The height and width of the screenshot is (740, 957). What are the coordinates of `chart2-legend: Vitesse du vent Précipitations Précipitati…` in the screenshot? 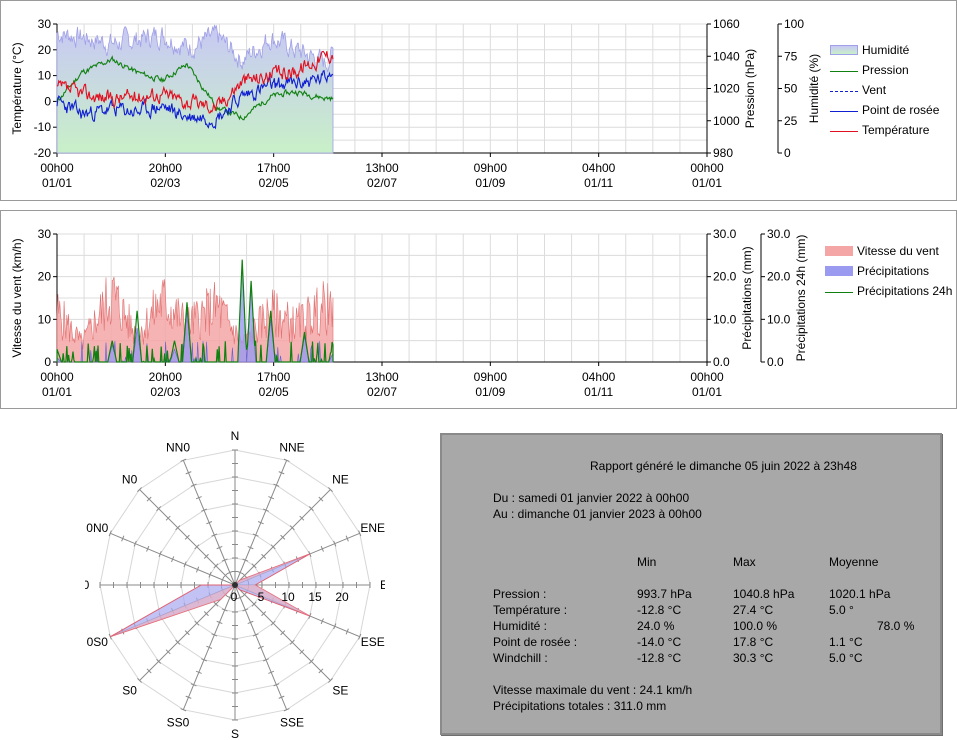 It's located at (890, 274).